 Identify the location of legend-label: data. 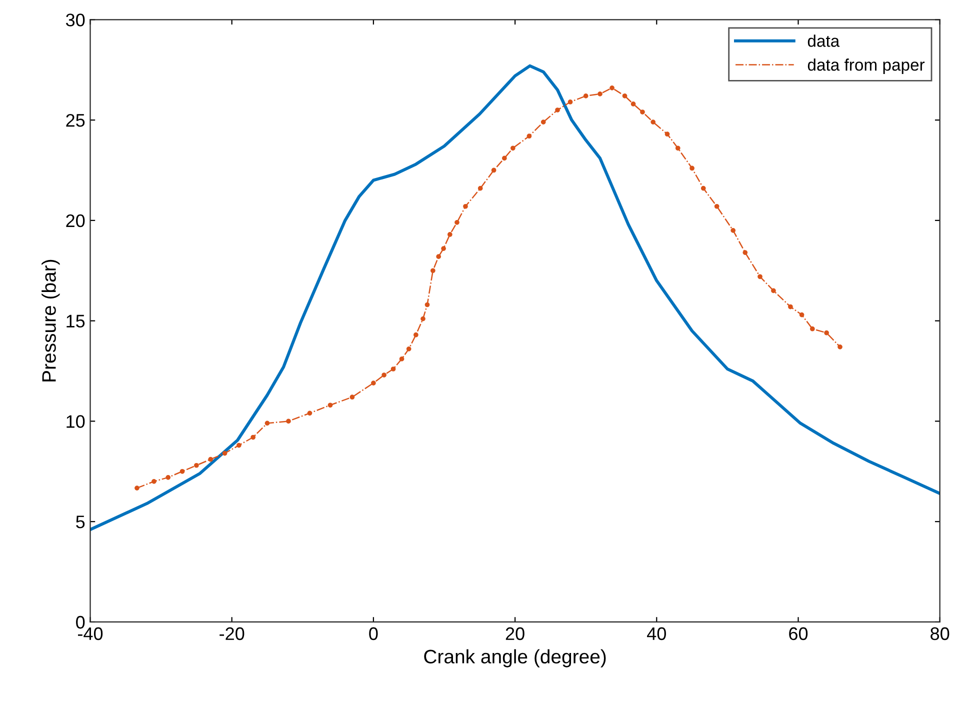
(824, 40).